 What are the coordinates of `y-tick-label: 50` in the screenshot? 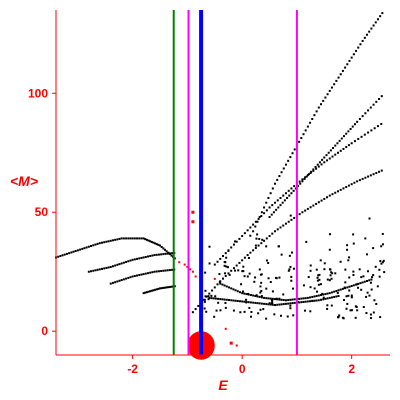 It's located at (42, 212).